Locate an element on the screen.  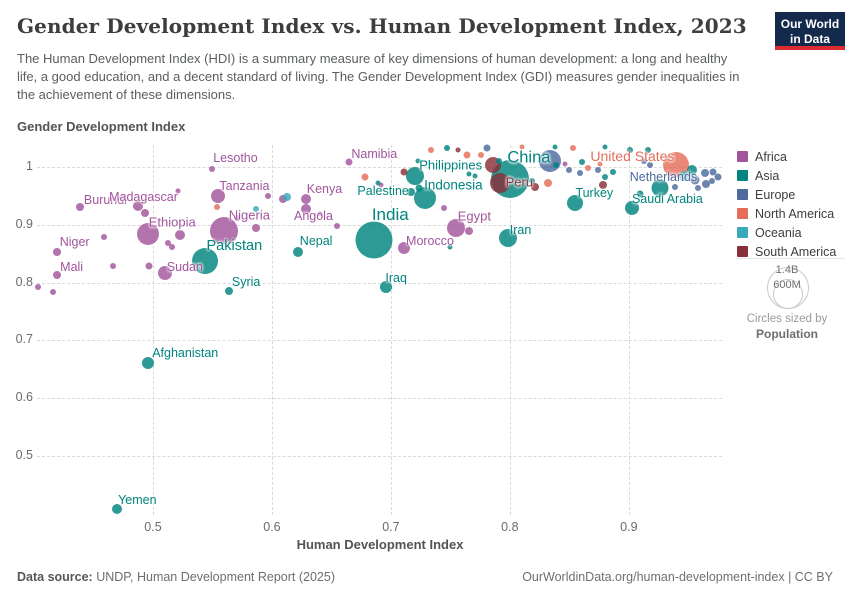
data-point-india is located at coordinates (374, 240).